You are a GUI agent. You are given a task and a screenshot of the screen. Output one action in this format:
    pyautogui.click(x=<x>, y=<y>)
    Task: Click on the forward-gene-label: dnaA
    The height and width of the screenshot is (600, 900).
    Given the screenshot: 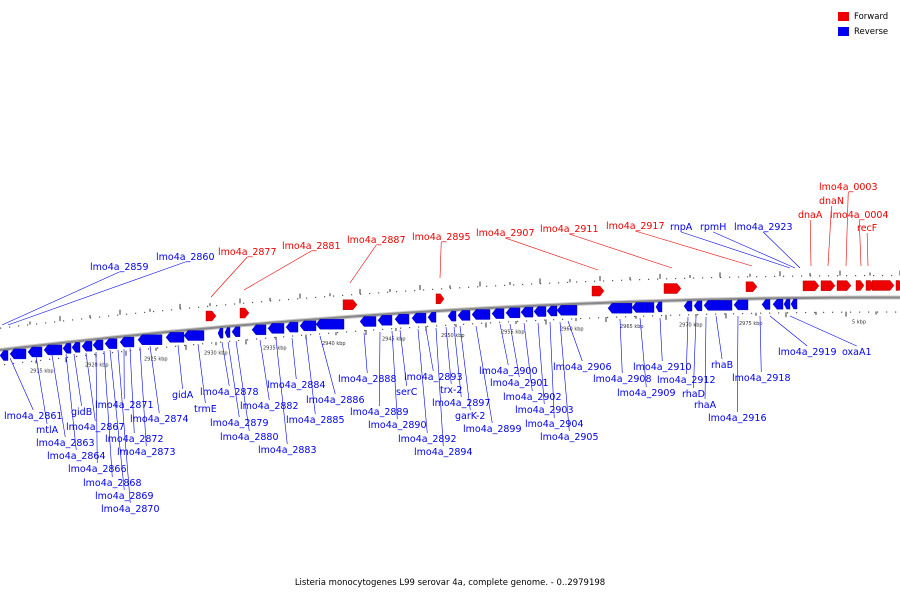 What is the action you would take?
    pyautogui.click(x=810, y=215)
    